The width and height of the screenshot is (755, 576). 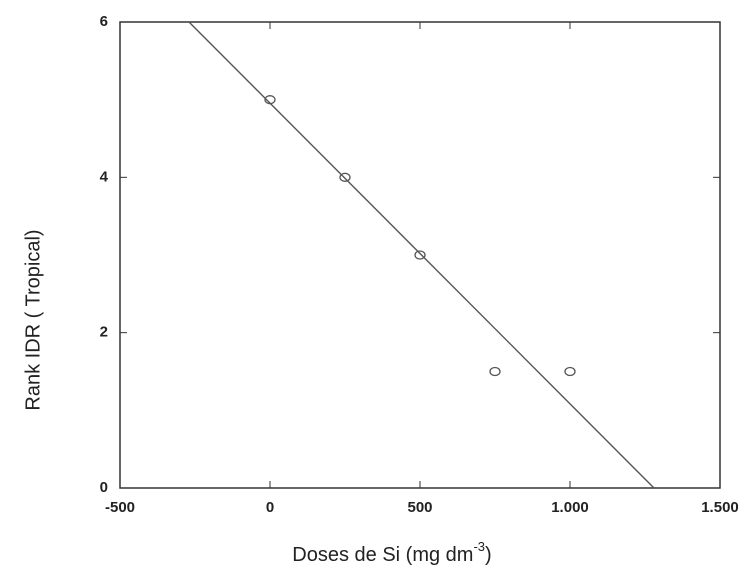 What do you see at coordinates (382, 555) in the screenshot?
I see `x-label-main: Doses de Si (mg dm` at bounding box center [382, 555].